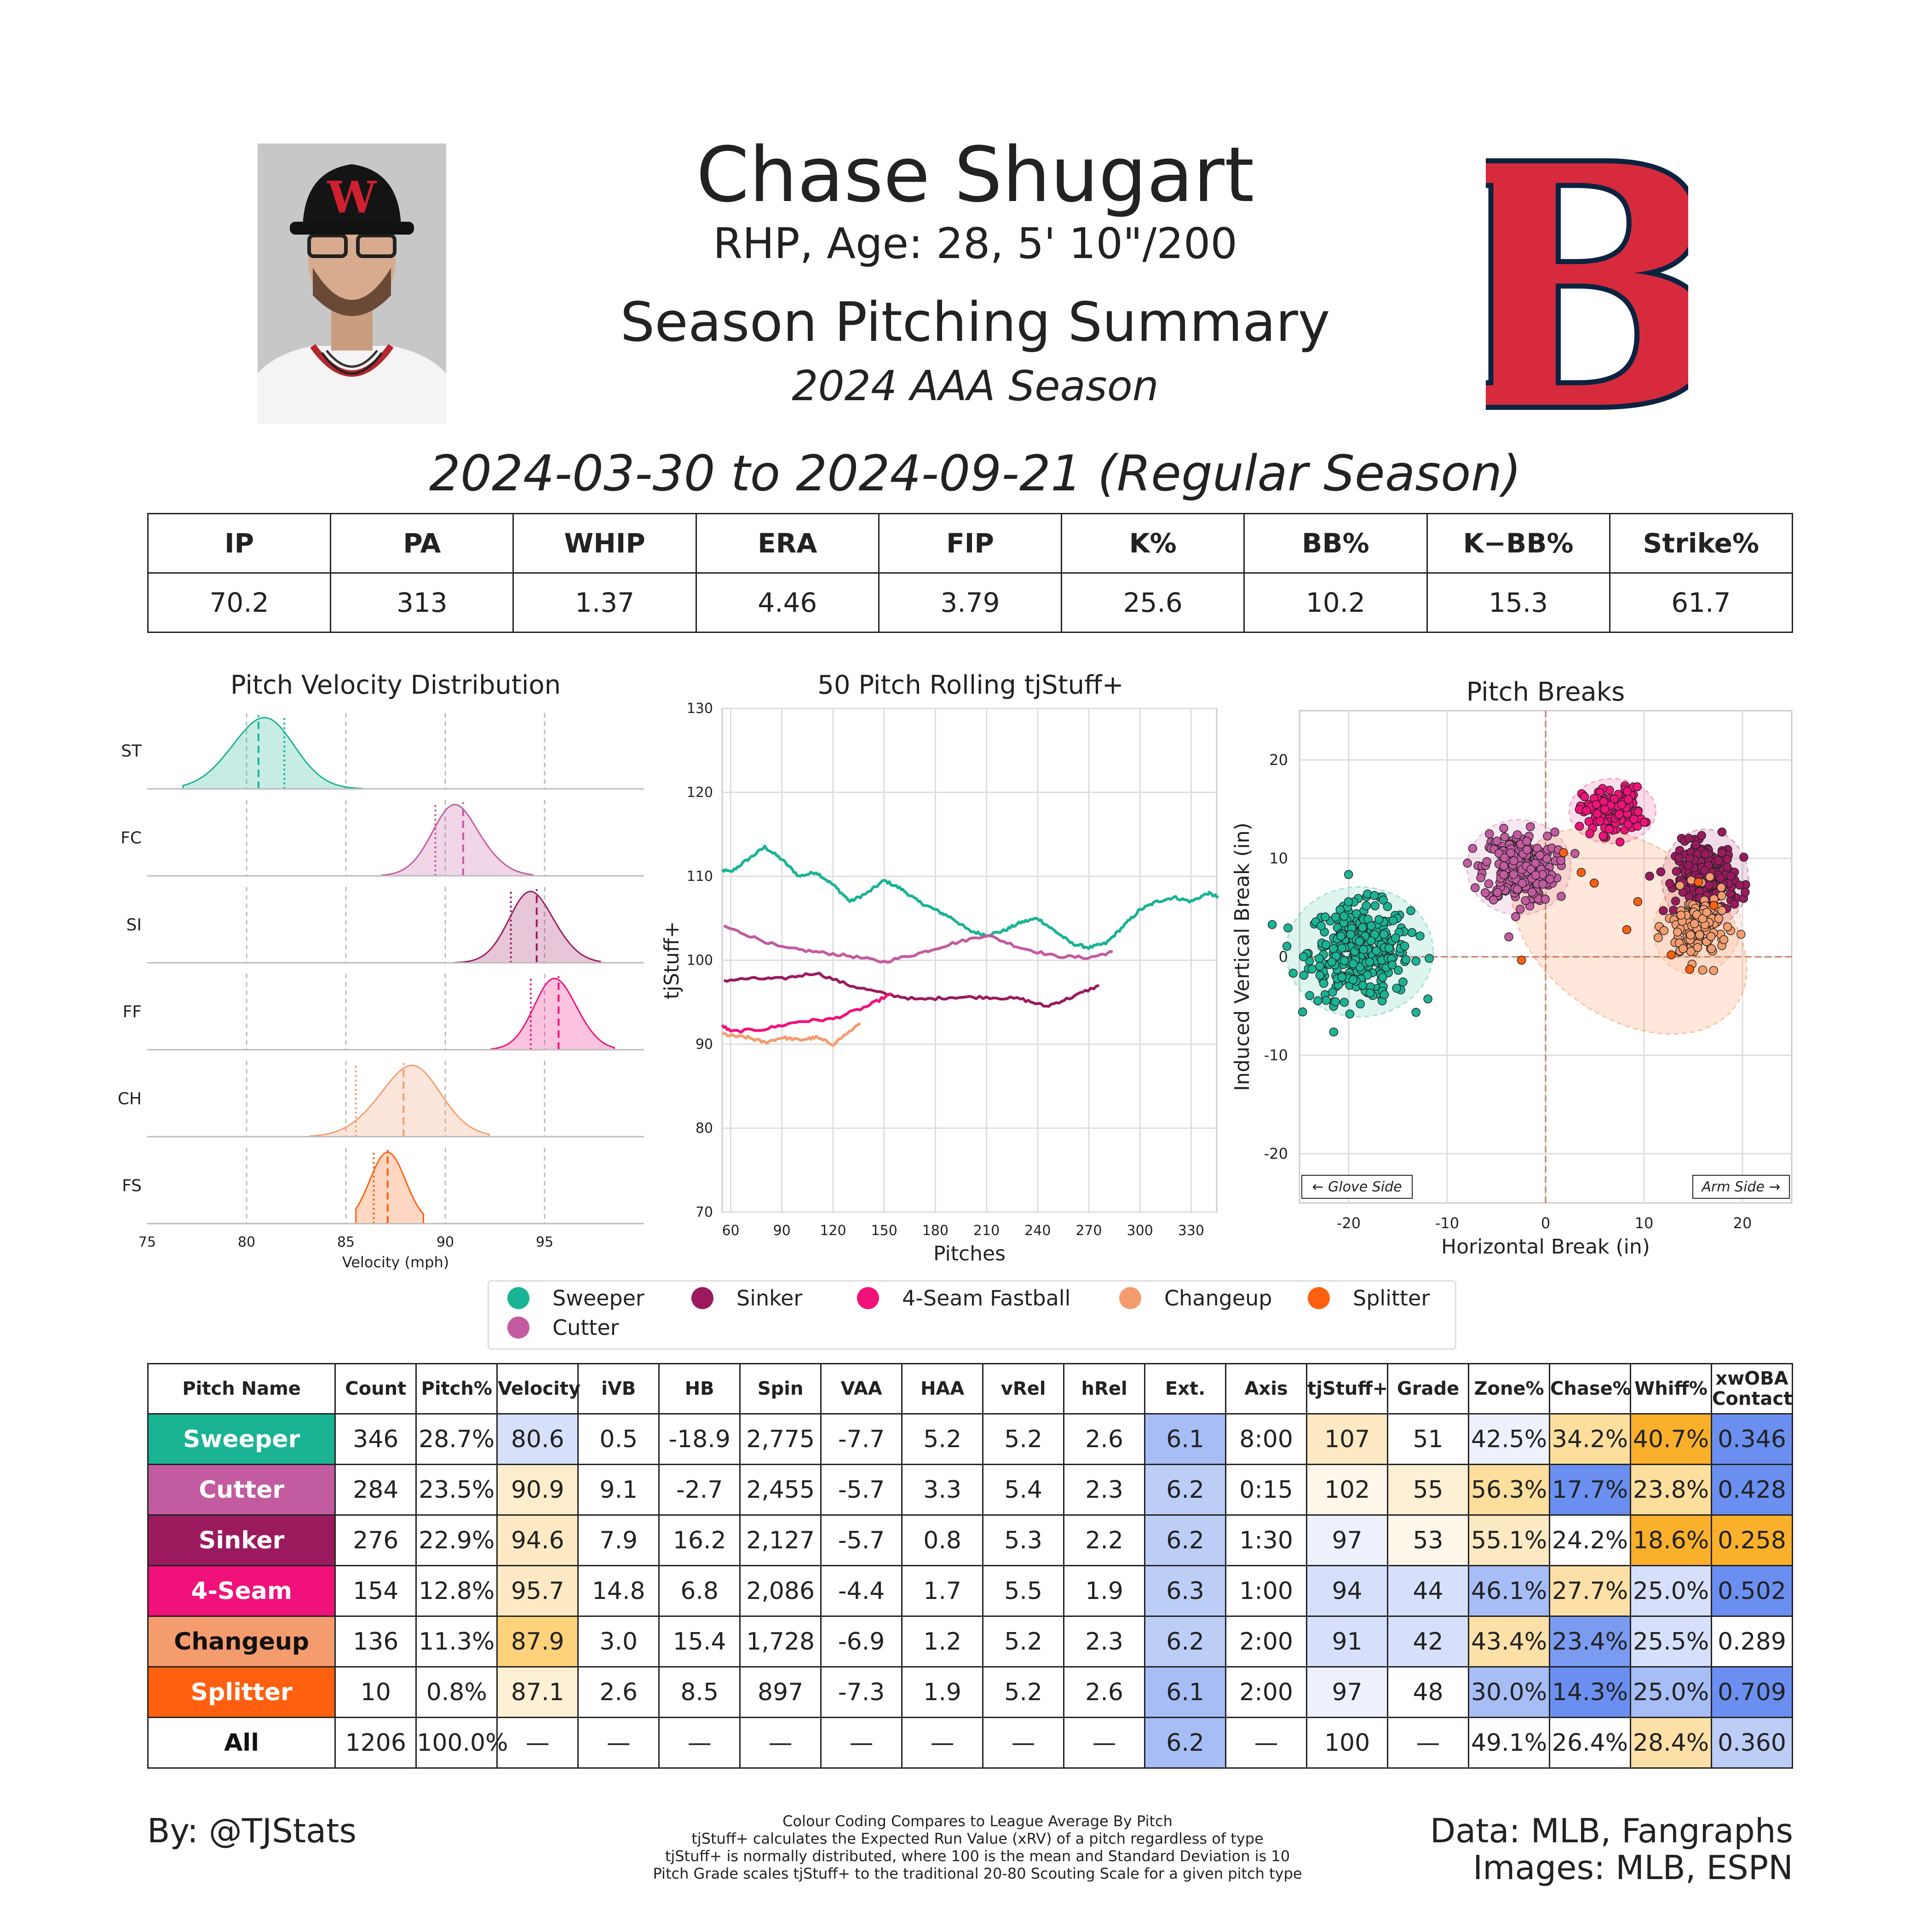 This screenshot has width=1932, height=1932. I want to click on rolling-y-tick: 100, so click(700, 961).